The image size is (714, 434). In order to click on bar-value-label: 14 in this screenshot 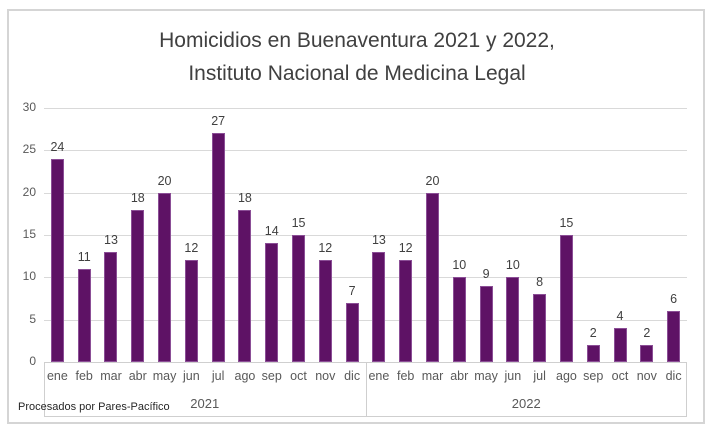, I will do `click(271, 231)`.